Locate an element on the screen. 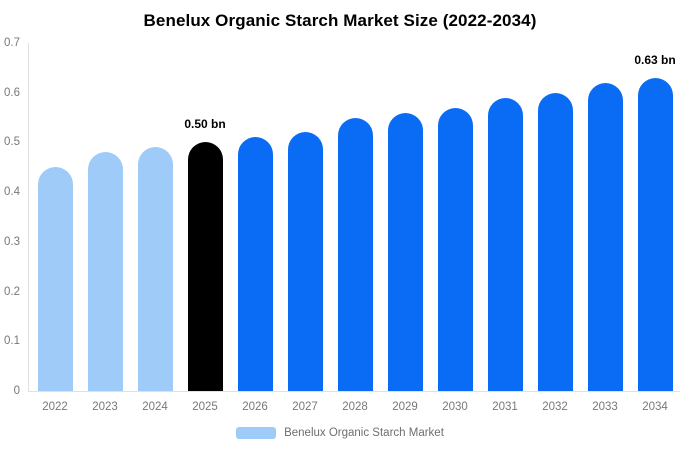  y-axis-tick-label: 0.1 is located at coordinates (12, 341).